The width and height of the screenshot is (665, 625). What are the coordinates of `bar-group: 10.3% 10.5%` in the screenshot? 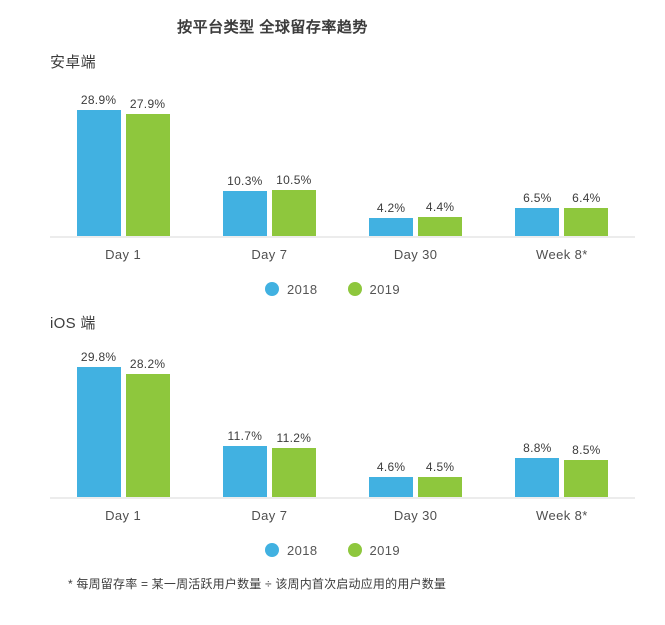 It's located at (269, 204).